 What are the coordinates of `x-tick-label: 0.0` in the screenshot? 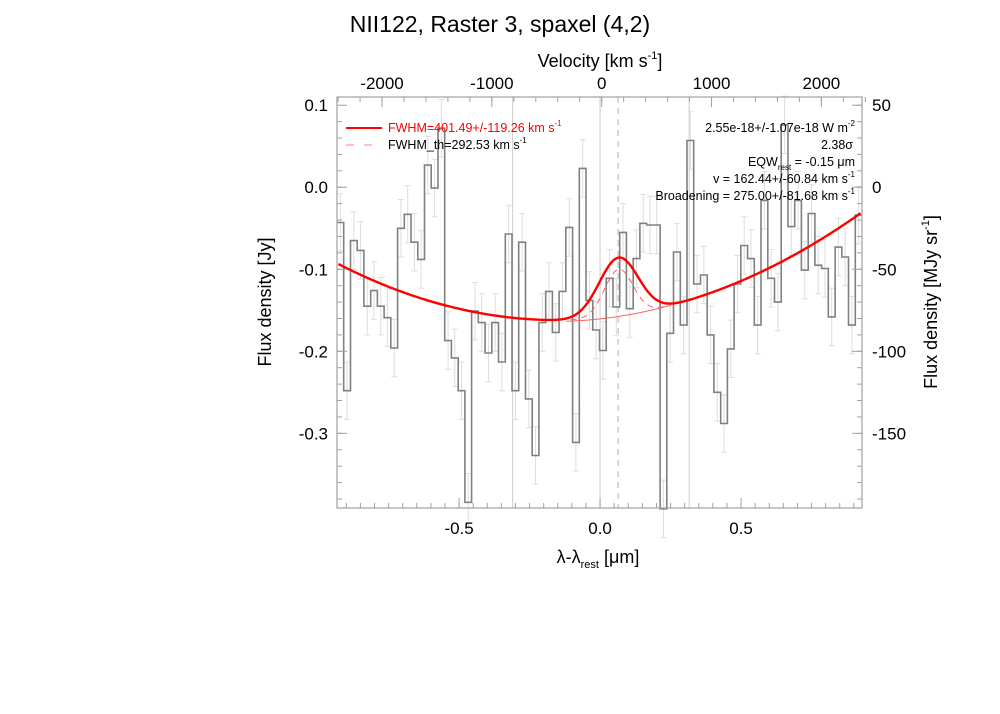 It's located at (600, 528).